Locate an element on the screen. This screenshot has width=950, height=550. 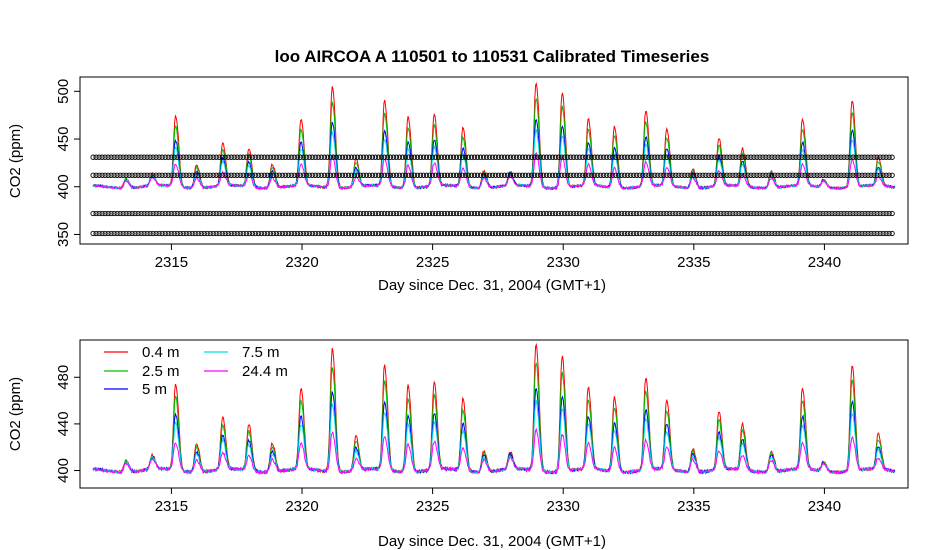
y-tick-label: 440 is located at coordinates (63, 423).